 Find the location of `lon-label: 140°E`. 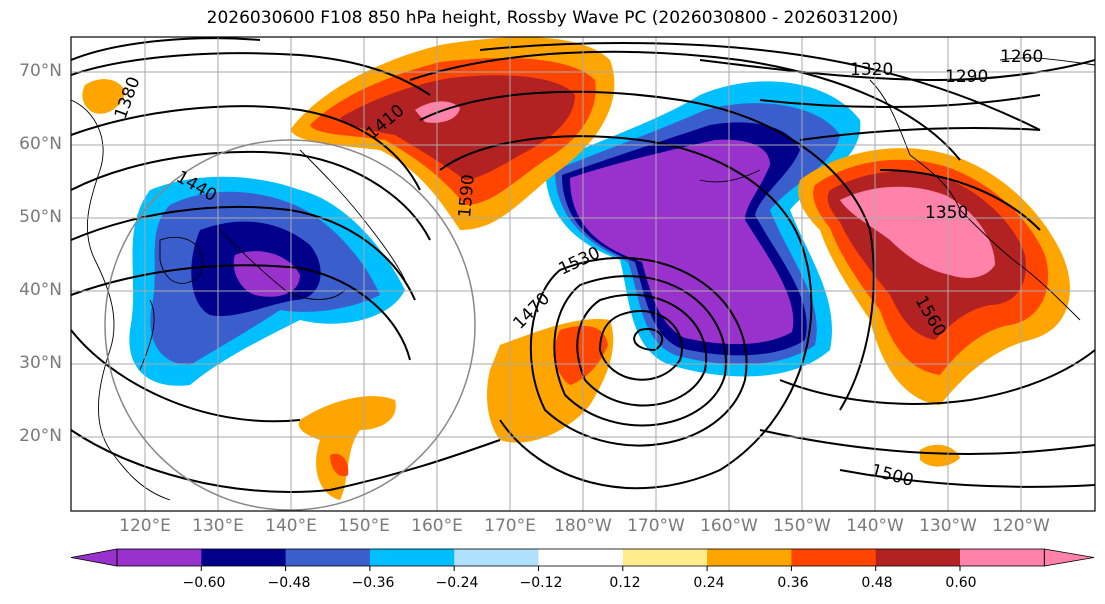

lon-label: 140°E is located at coordinates (291, 526).